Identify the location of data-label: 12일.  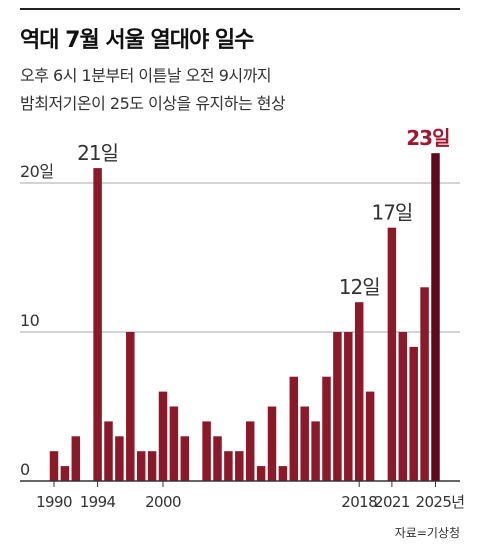
(359, 287).